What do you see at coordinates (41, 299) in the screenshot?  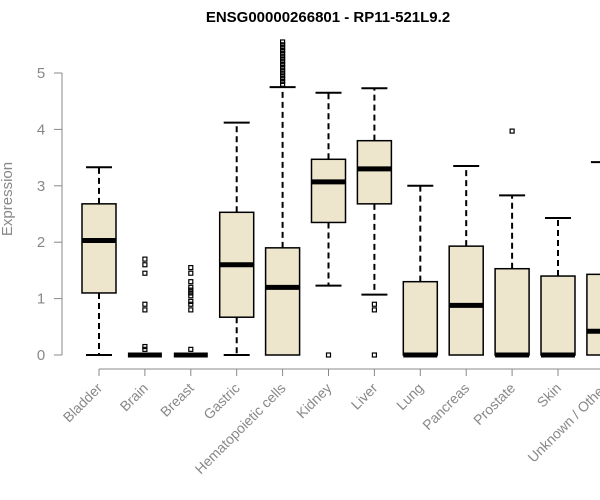 I see `y-tick-label: 1` at bounding box center [41, 299].